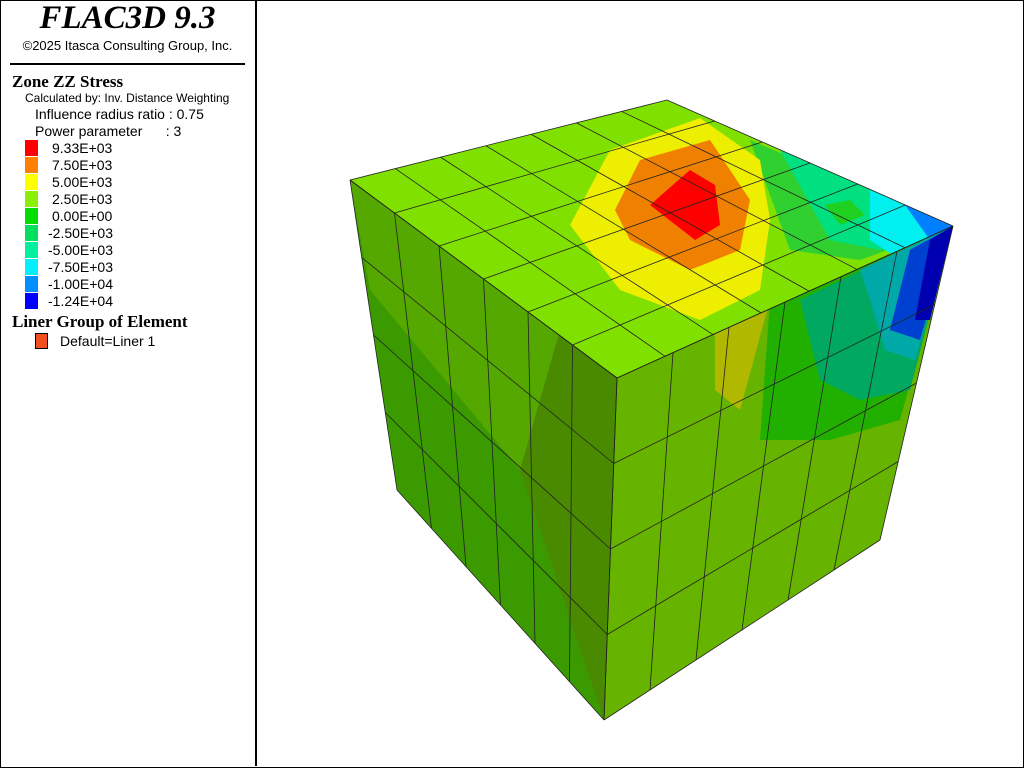 Image resolution: width=1024 pixels, height=768 pixels. I want to click on legend-label: -5.00E+03, so click(80, 250).